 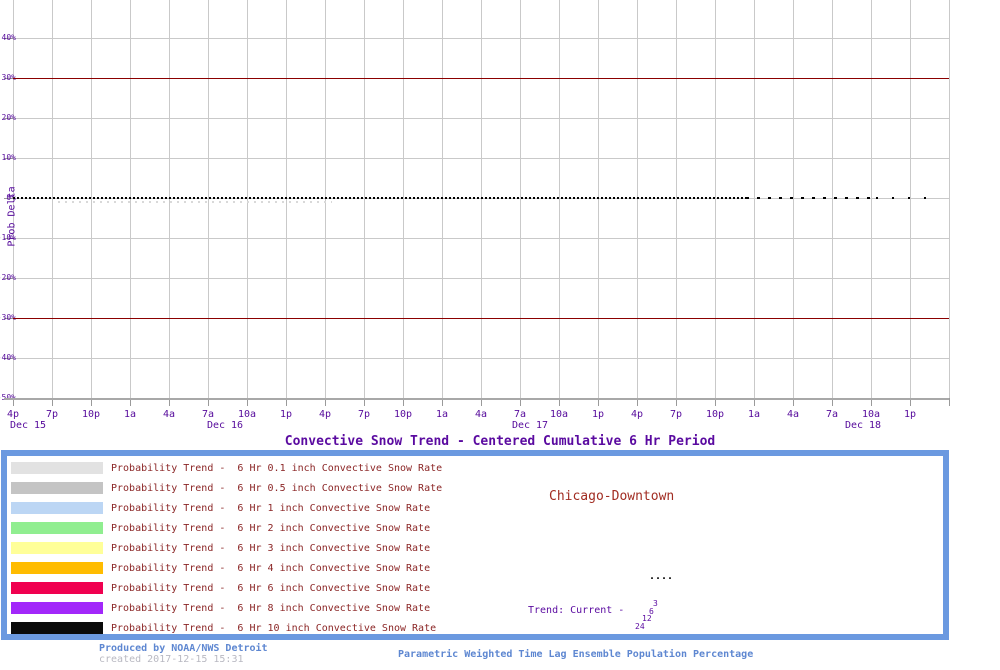 What do you see at coordinates (195, 202) in the screenshot?
I see `faint-series-dots` at bounding box center [195, 202].